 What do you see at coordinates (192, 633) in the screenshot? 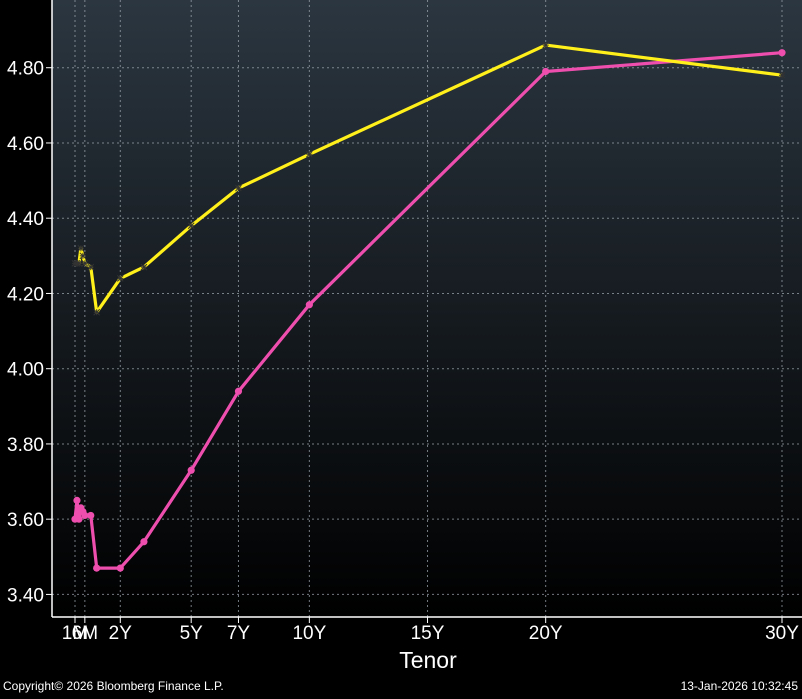
I see `x-tick-label: 5Y` at bounding box center [192, 633].